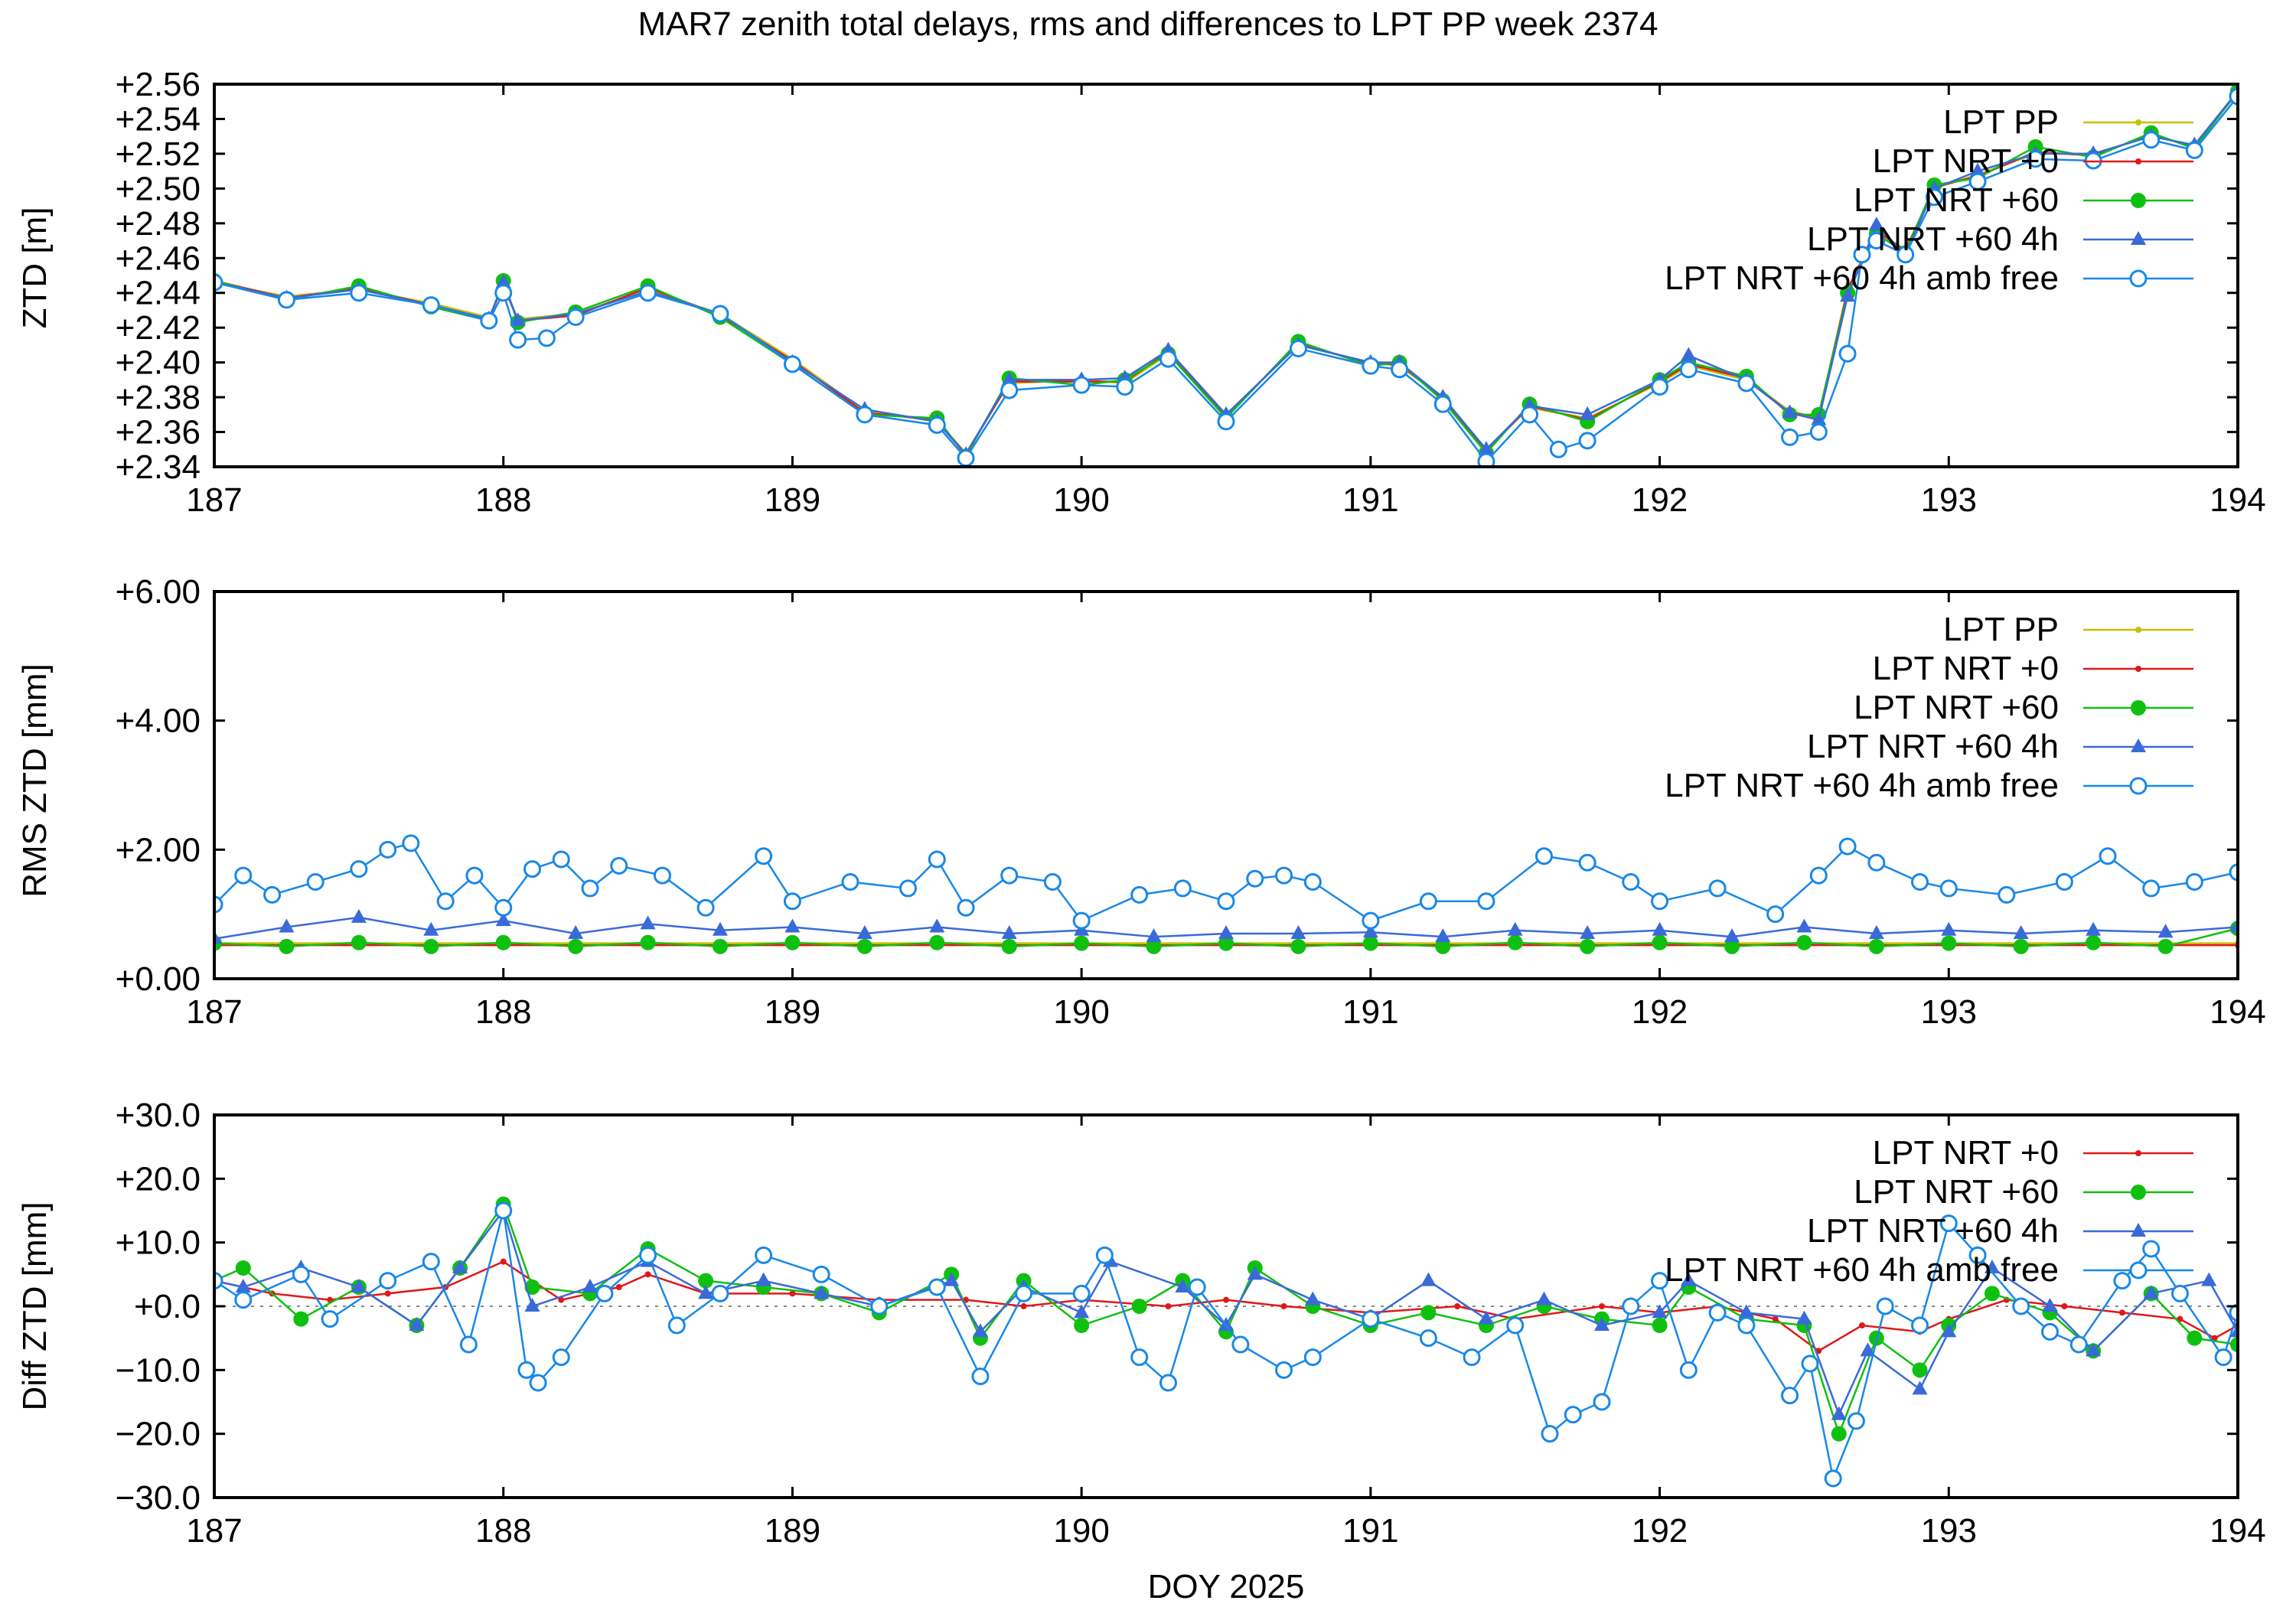  I want to click on rms-legend-label-lpt-nrt-plus60: LPT NRT +60, so click(1956, 707).